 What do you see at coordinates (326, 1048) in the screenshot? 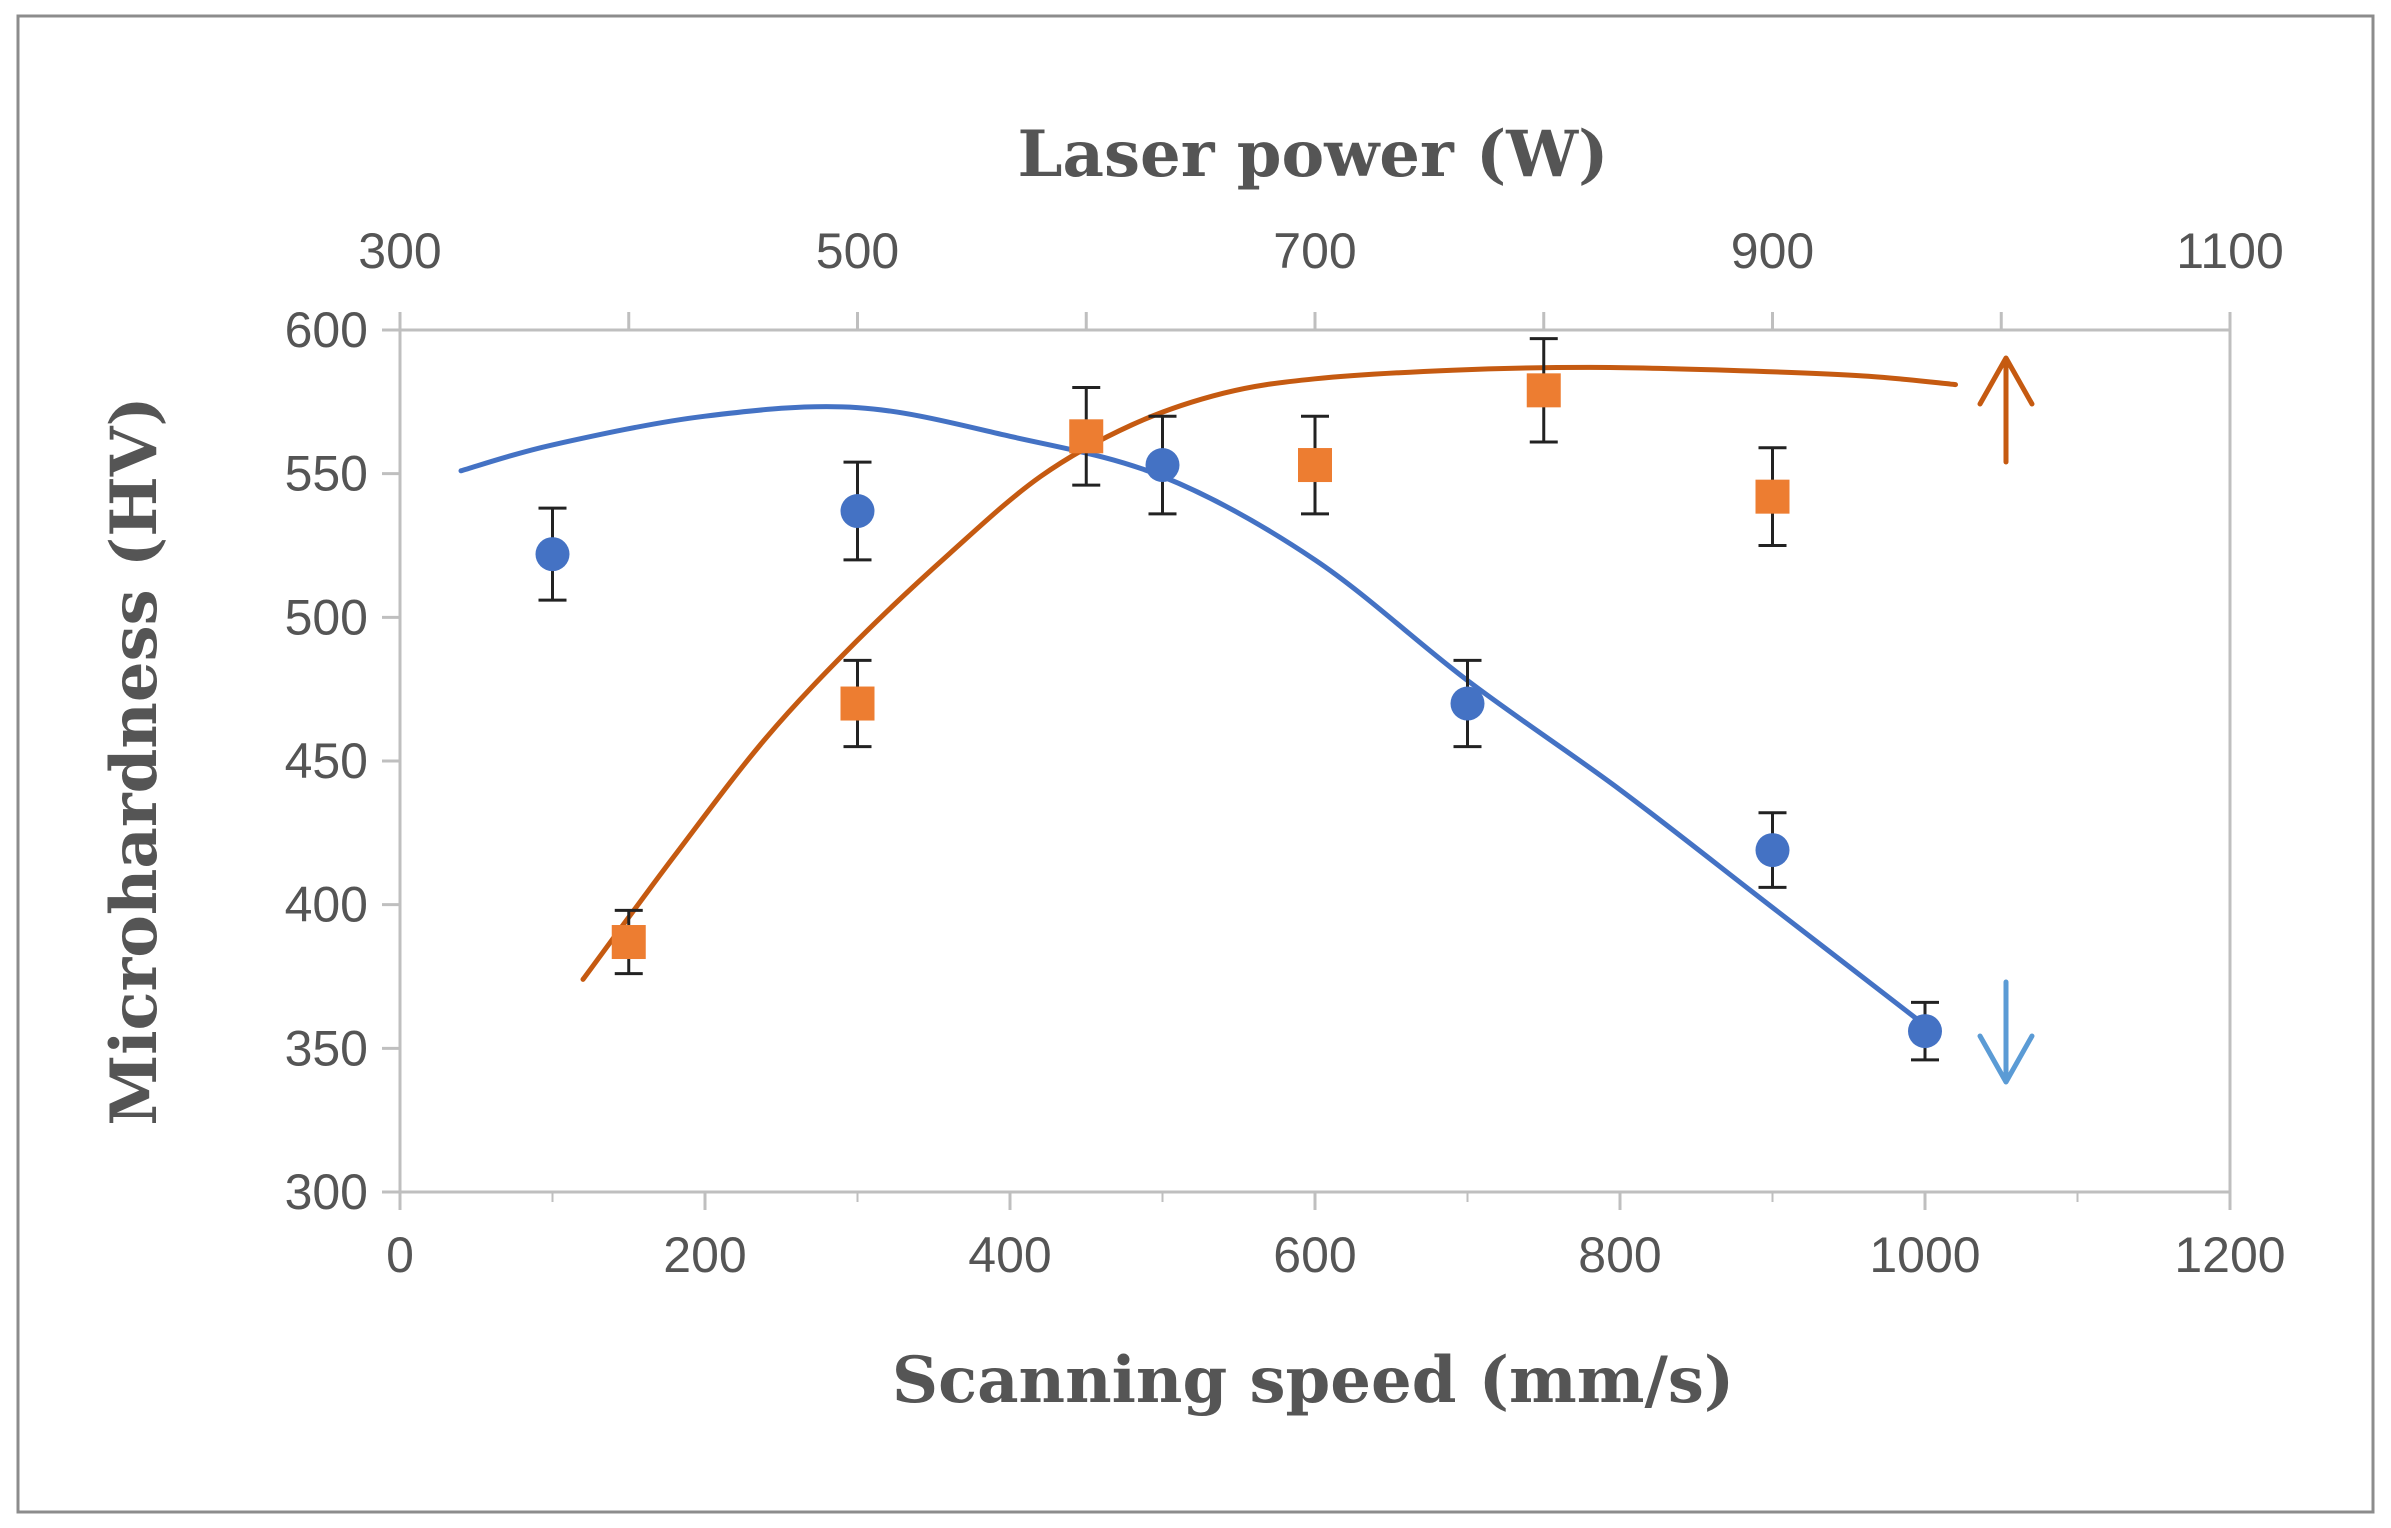
I see `y-tick-label: 350` at bounding box center [326, 1048].